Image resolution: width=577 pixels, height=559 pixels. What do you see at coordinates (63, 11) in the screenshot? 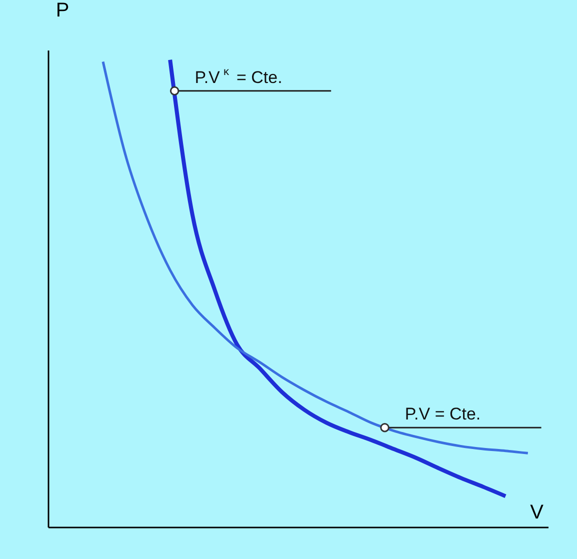
I see `y-axis-title: P` at bounding box center [63, 11].